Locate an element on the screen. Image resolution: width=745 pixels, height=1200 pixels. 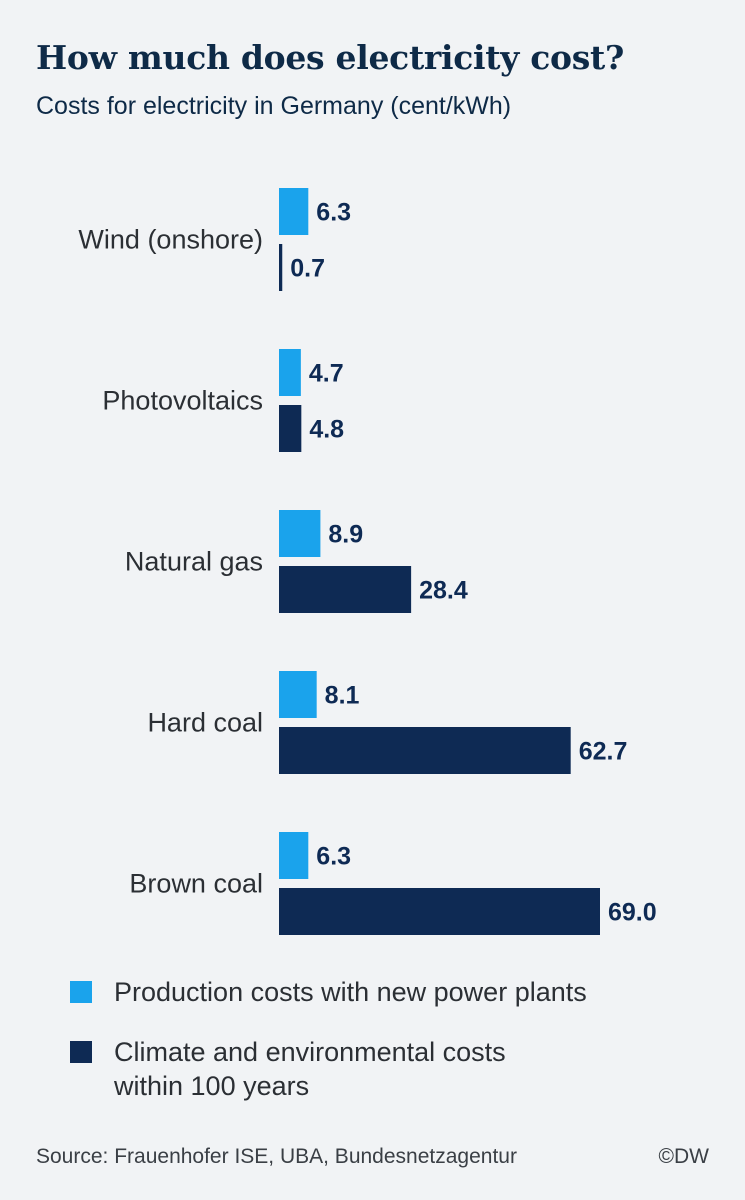
value-label-climate: 4.8 is located at coordinates (326, 430).